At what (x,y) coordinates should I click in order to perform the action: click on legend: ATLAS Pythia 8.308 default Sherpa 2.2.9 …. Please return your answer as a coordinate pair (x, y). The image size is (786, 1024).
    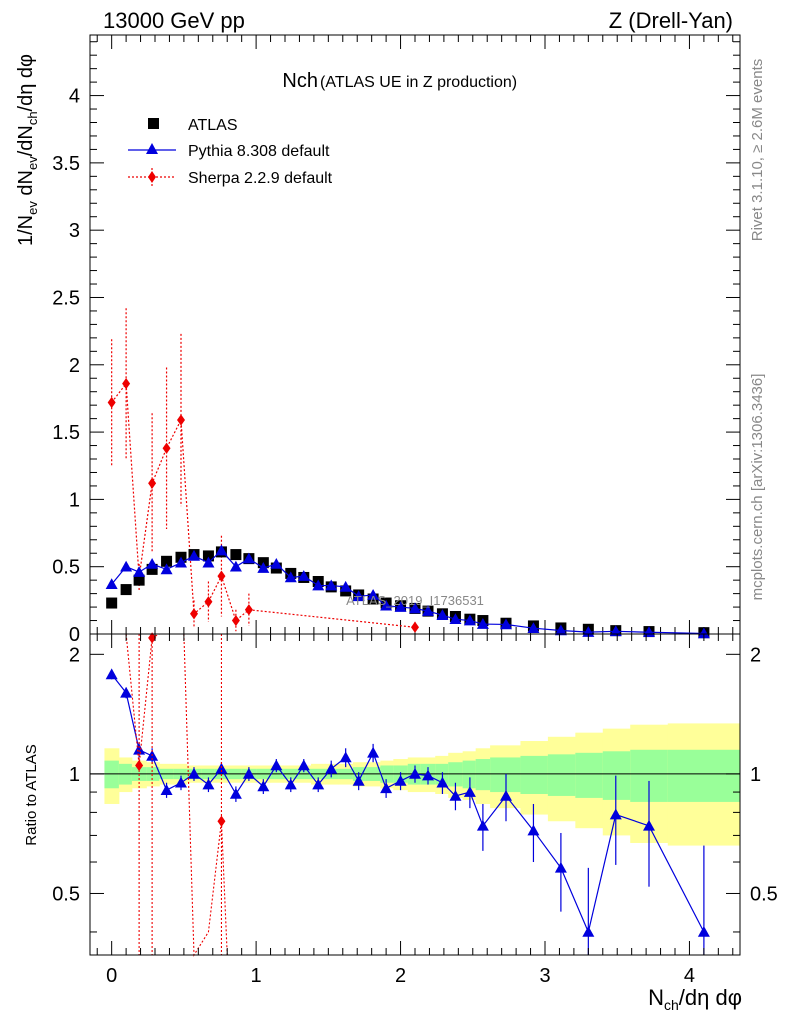
    Looking at the image, I should click on (230, 152).